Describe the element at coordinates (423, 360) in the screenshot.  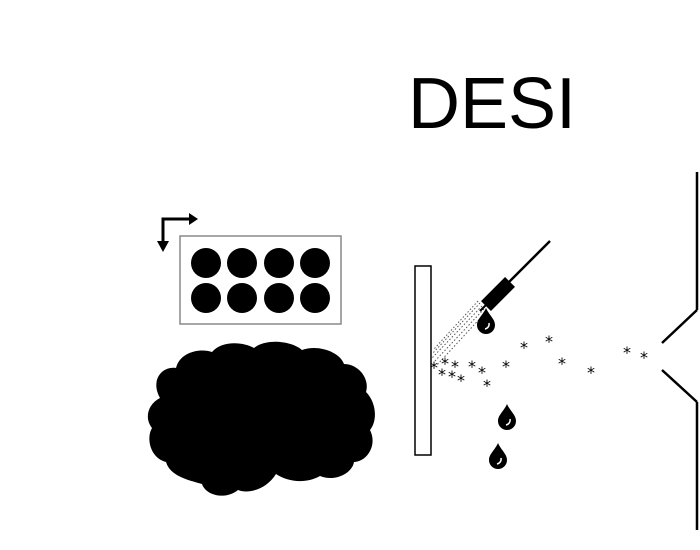
I see `substrate-slide` at that location.